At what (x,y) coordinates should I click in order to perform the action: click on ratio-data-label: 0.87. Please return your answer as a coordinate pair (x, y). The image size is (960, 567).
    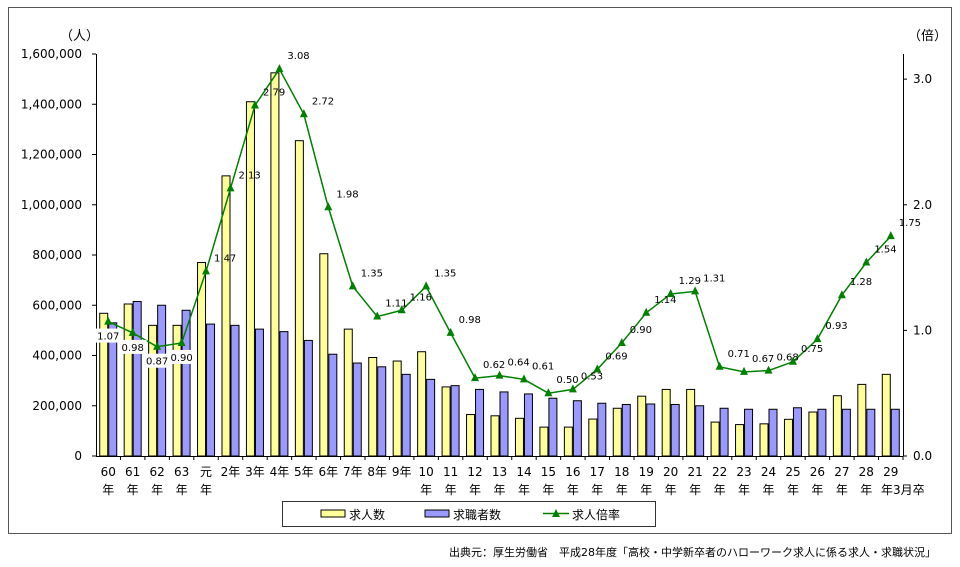
    Looking at the image, I should click on (157, 362).